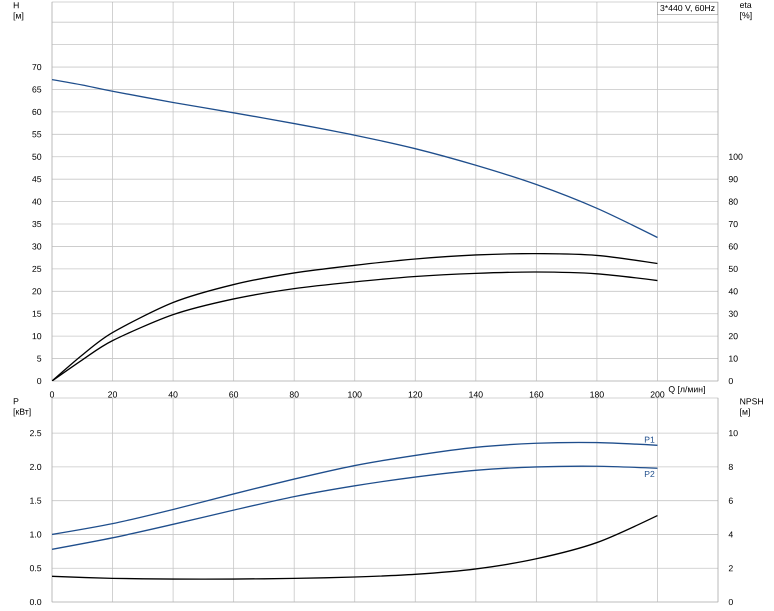  Describe the element at coordinates (37, 157) in the screenshot. I see `y-tick-label: 50` at that location.